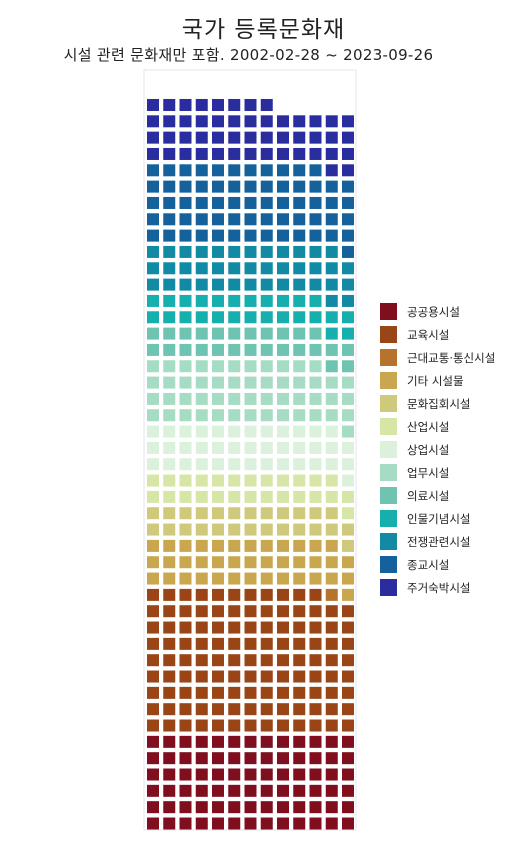  What do you see at coordinates (248, 55) in the screenshot?
I see `chart-subtitle: 시설 관련 문화재만 포함. 2002-02-28 ~ 2023-09-26` at bounding box center [248, 55].